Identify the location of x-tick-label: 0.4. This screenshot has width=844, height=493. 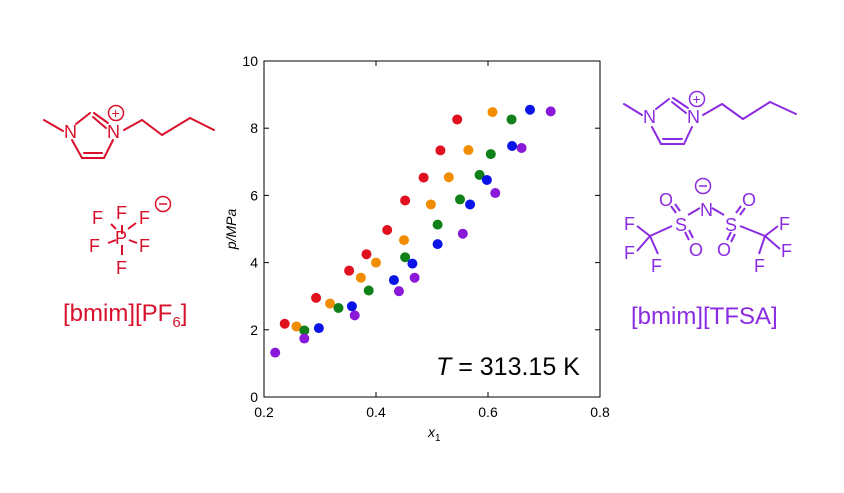
(376, 412).